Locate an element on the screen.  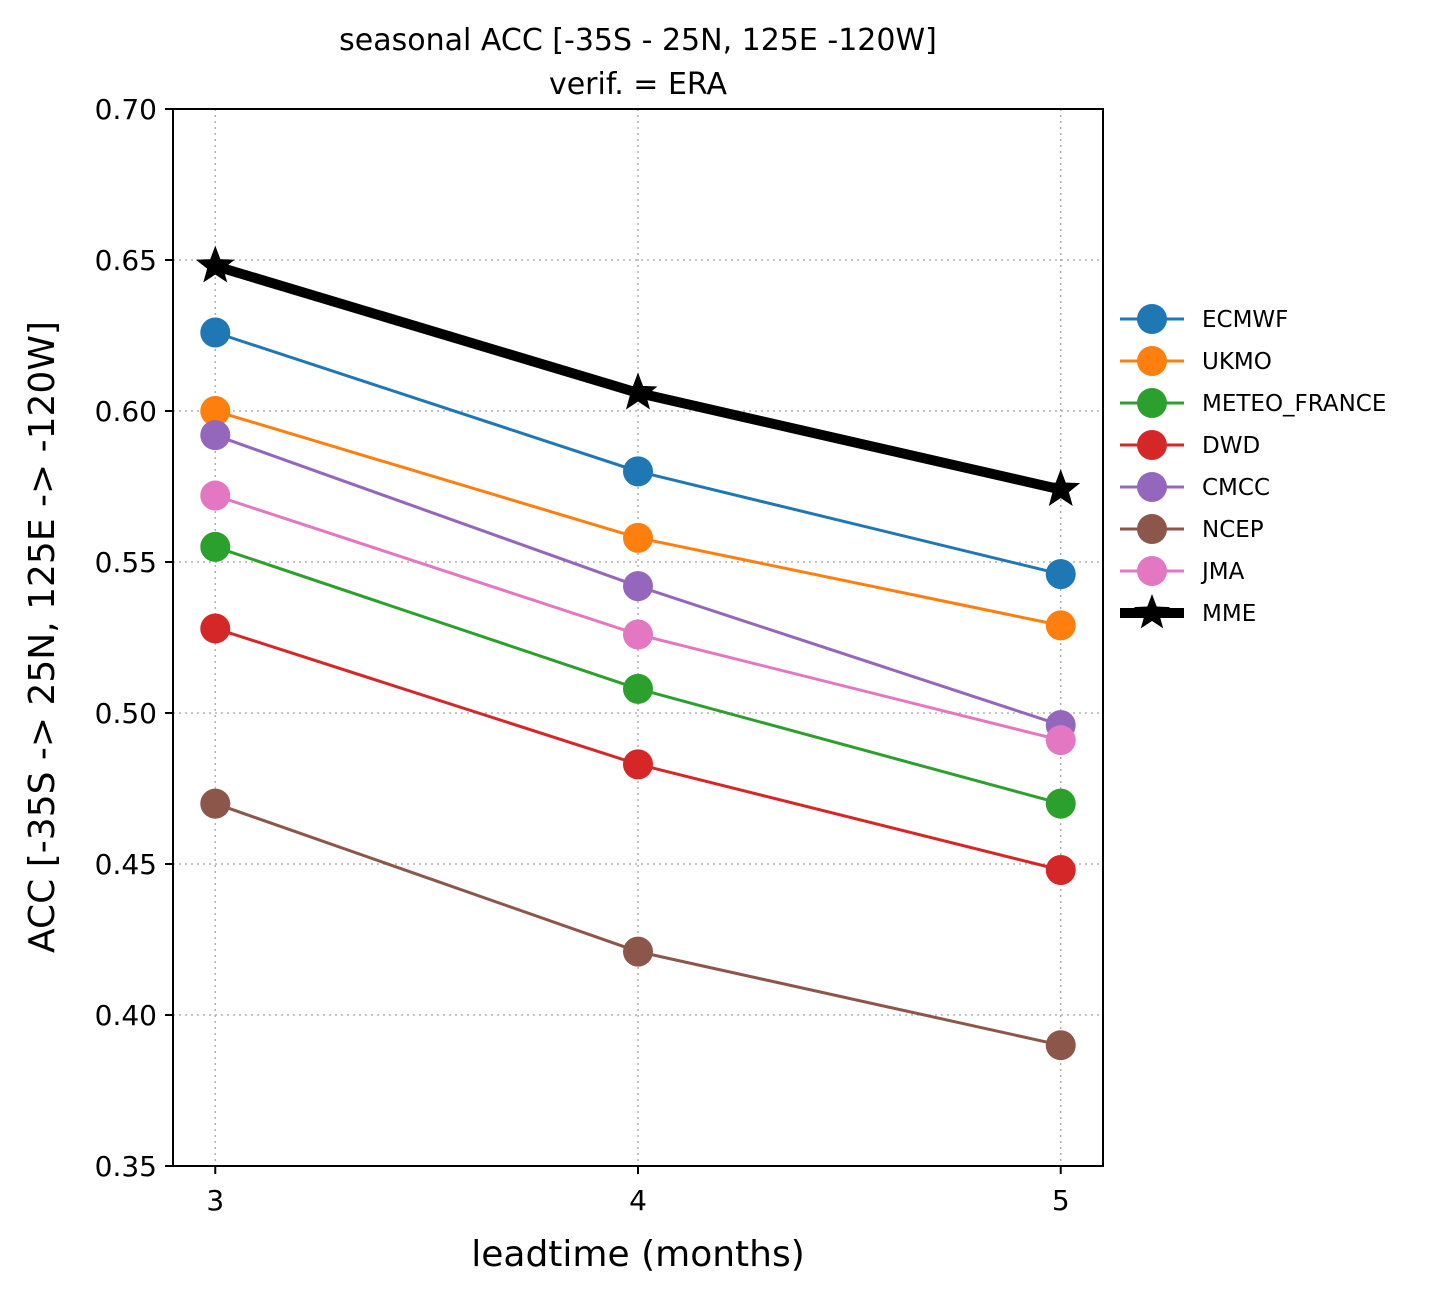
y-tick-label: 0.50 is located at coordinates (126, 713).